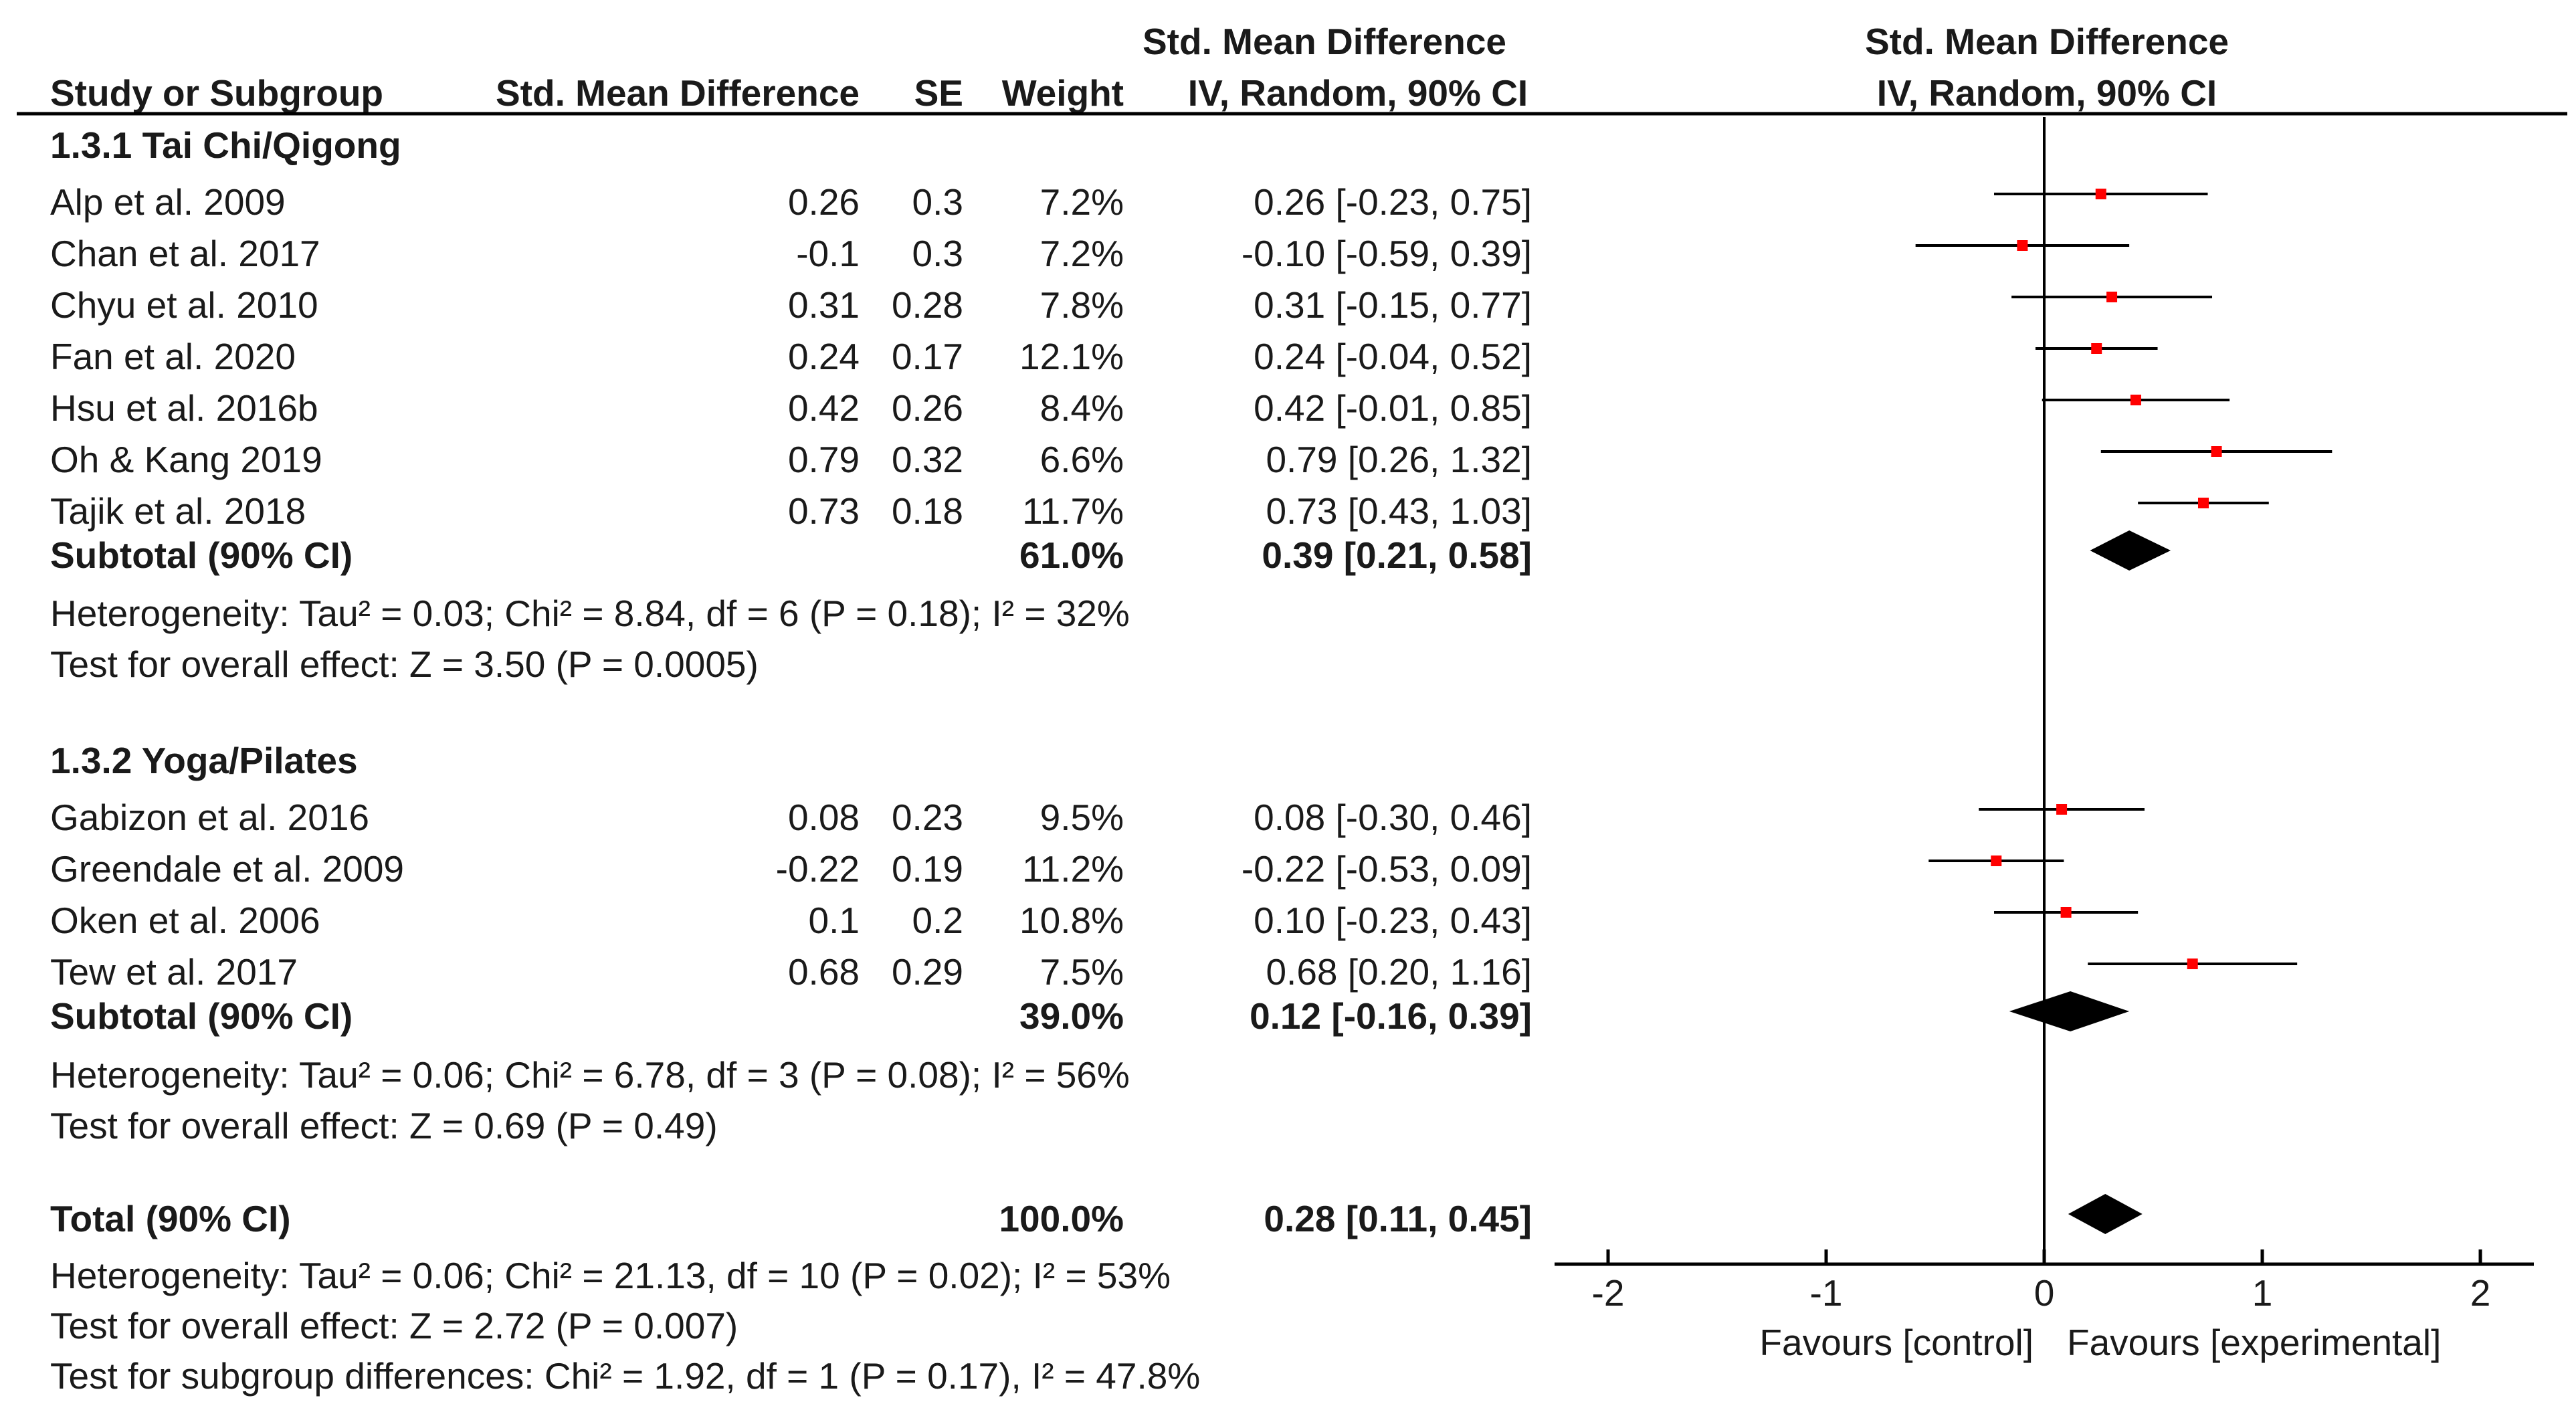 This screenshot has height=1412, width=2576. What do you see at coordinates (225, 145) in the screenshot?
I see `subgroup-1-label: 1.3.1 Tai Chi/Qigong` at bounding box center [225, 145].